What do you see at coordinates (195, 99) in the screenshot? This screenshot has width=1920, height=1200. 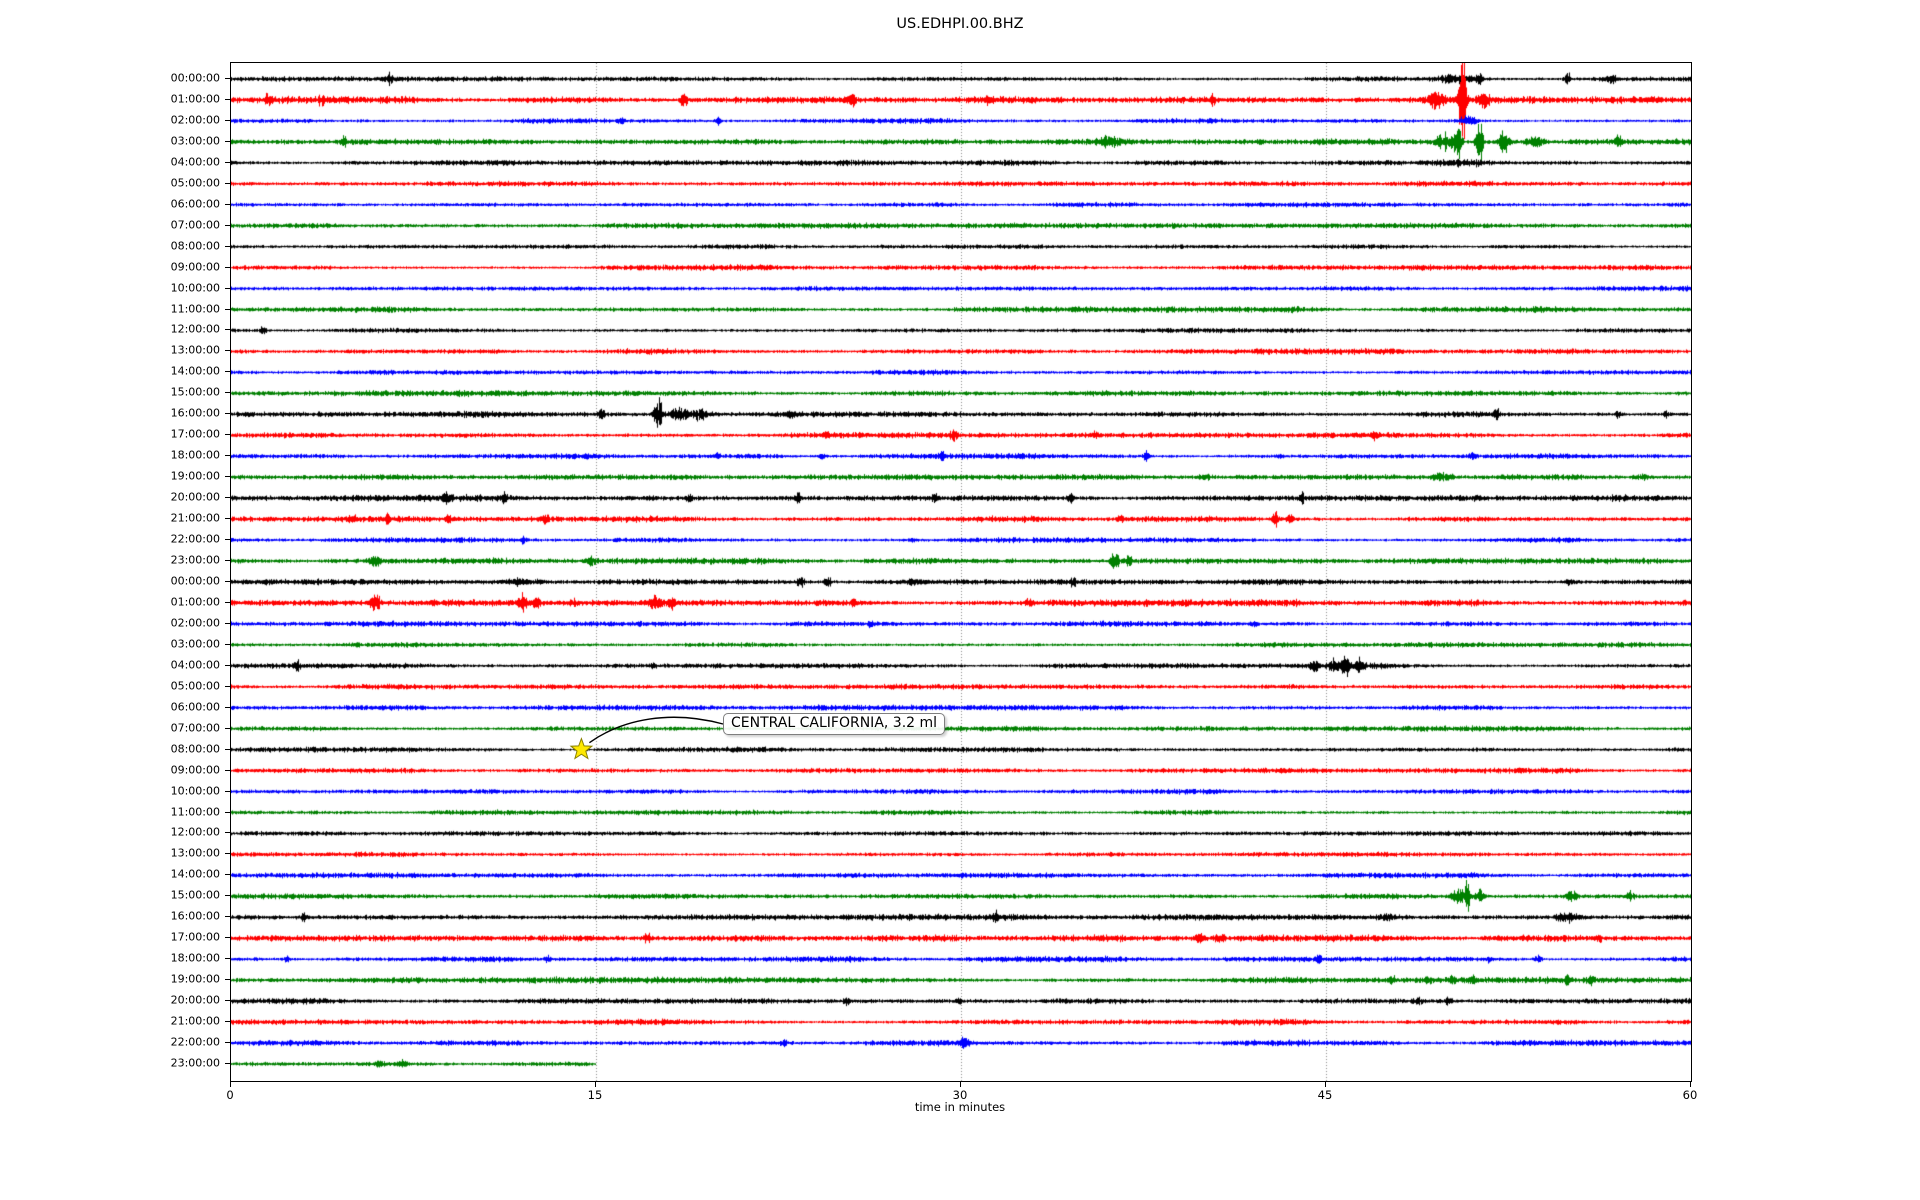 I see `y-tick-label-row-1: 01:00:00` at bounding box center [195, 99].